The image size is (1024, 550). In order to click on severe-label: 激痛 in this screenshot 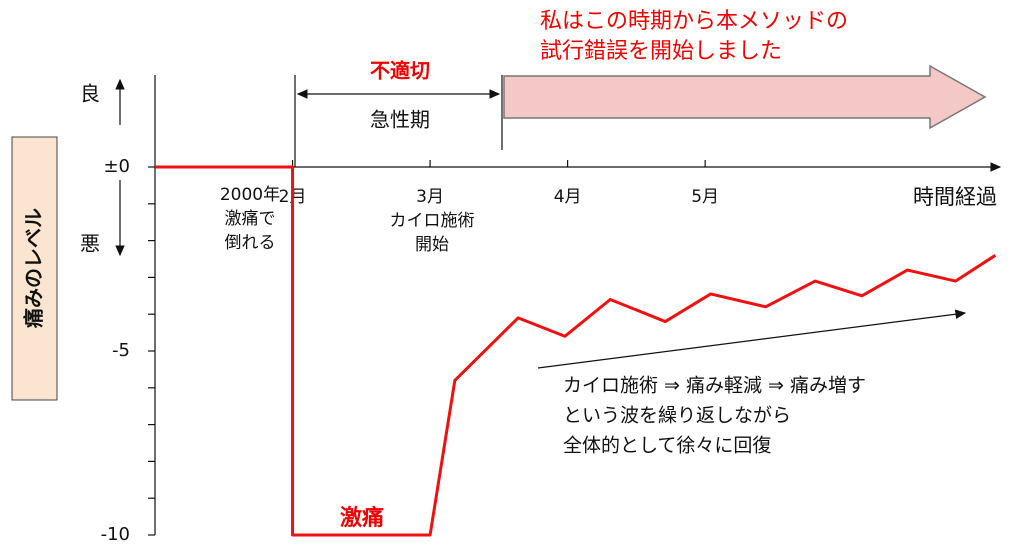, I will do `click(362, 518)`.